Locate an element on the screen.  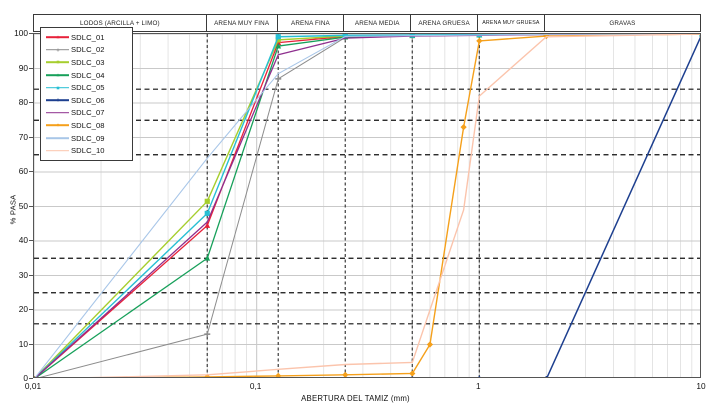
legend-label: SDLC_05 is located at coordinates (88, 88).